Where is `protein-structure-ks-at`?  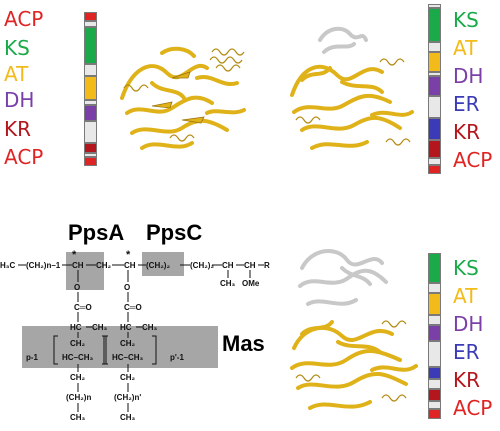
protein-structure-ks-at is located at coordinates (183, 98).